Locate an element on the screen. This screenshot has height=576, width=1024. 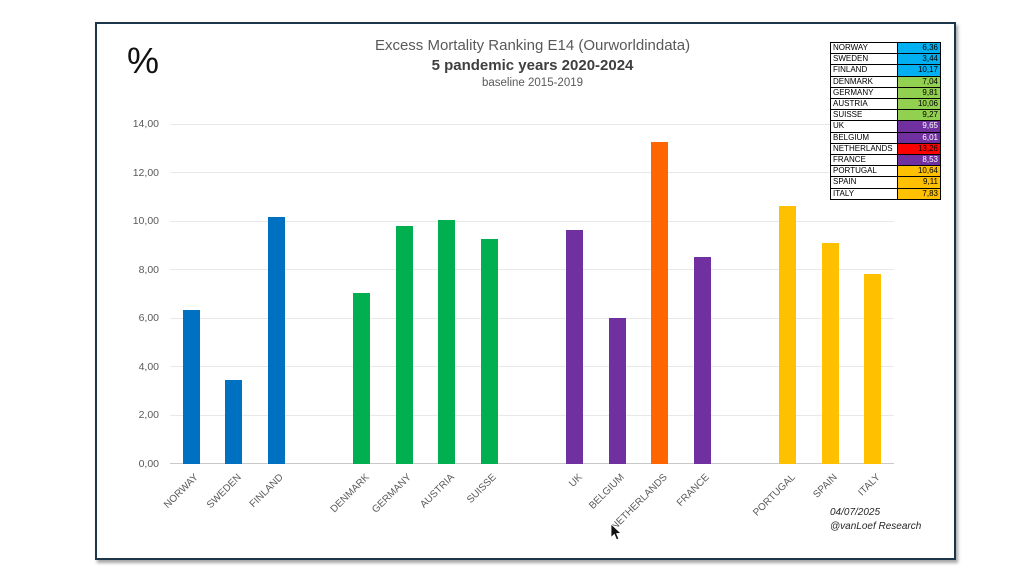
y-axis-unit-label: % is located at coordinates (143, 60).